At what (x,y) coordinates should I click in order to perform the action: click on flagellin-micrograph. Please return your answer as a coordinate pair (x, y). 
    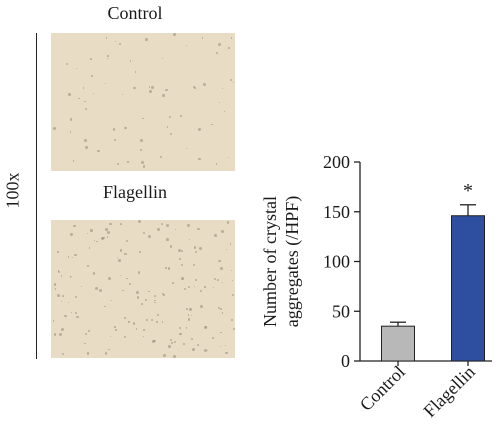
    Looking at the image, I should click on (143, 289).